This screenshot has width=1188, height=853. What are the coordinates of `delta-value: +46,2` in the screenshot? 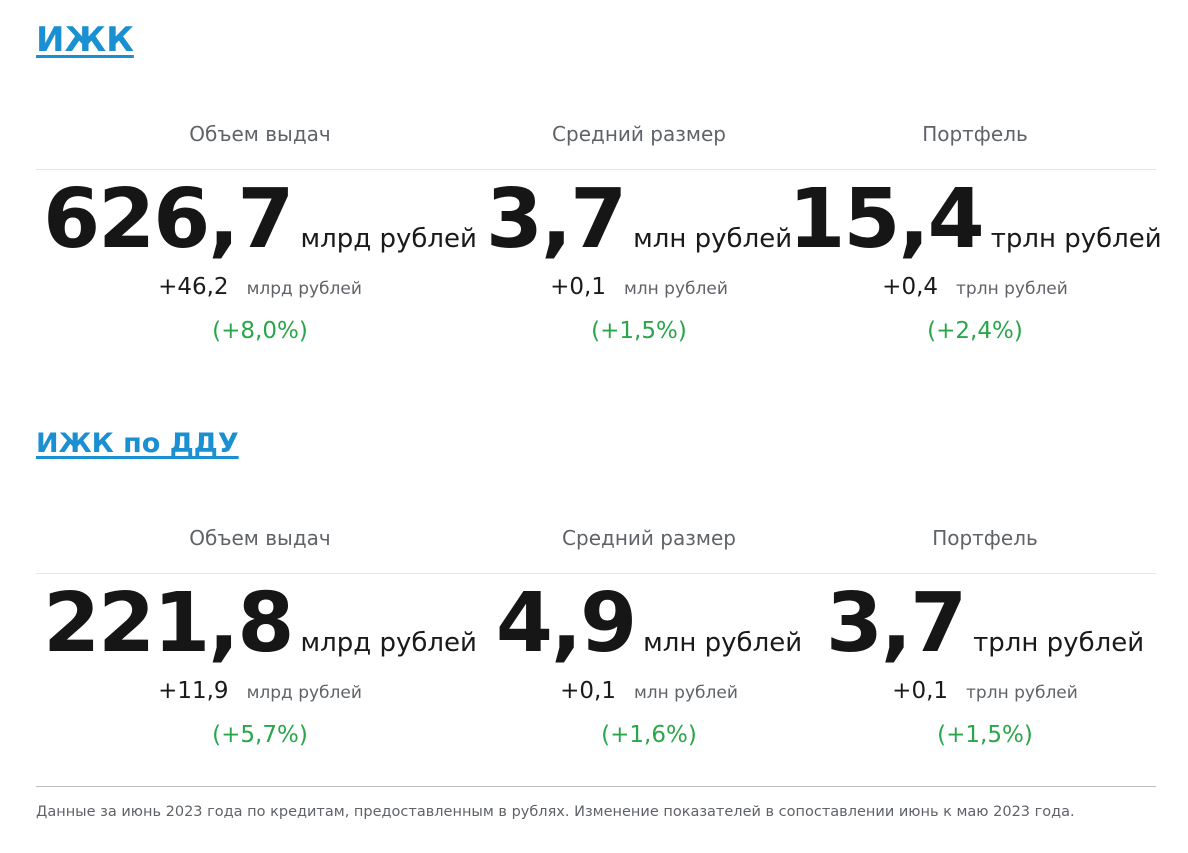 It's located at (193, 287).